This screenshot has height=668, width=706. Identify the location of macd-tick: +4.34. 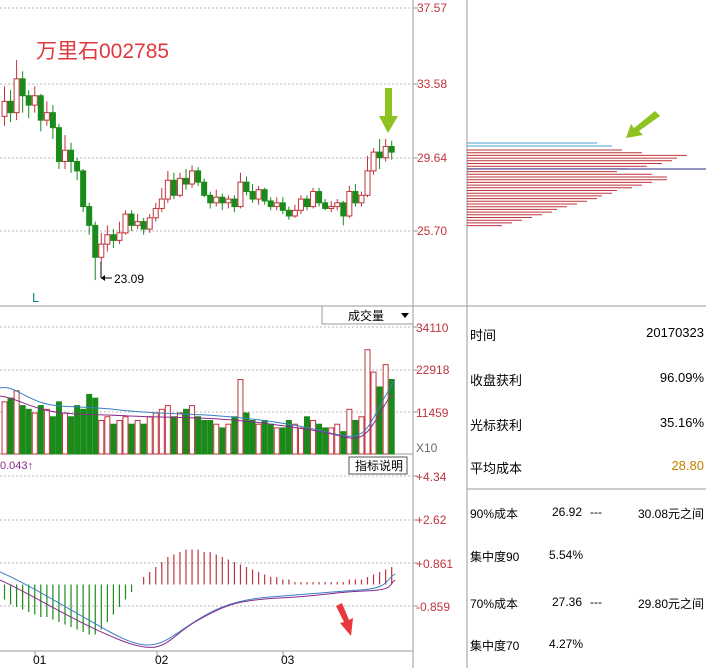
(431, 477).